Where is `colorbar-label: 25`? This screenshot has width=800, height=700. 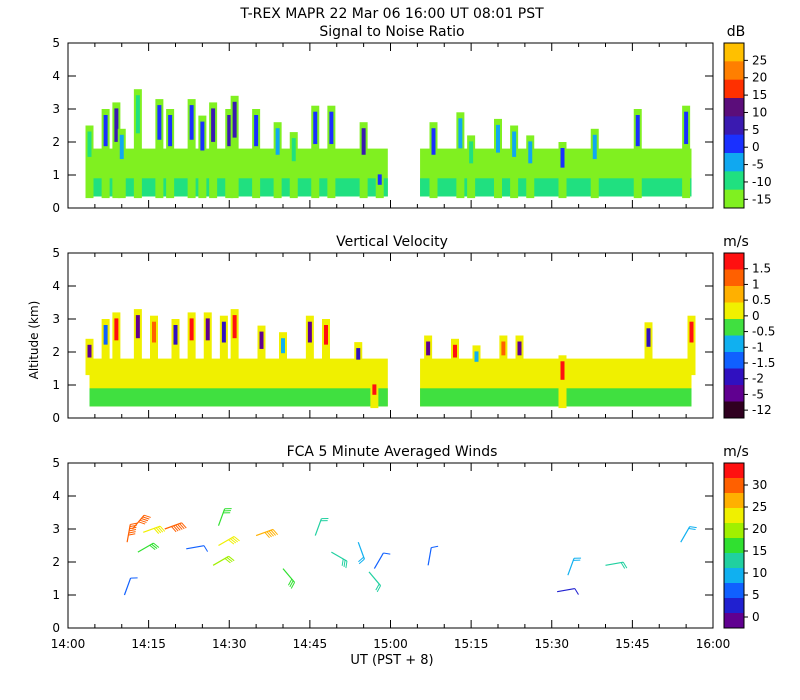
colorbar-label: 25 is located at coordinates (759, 60).